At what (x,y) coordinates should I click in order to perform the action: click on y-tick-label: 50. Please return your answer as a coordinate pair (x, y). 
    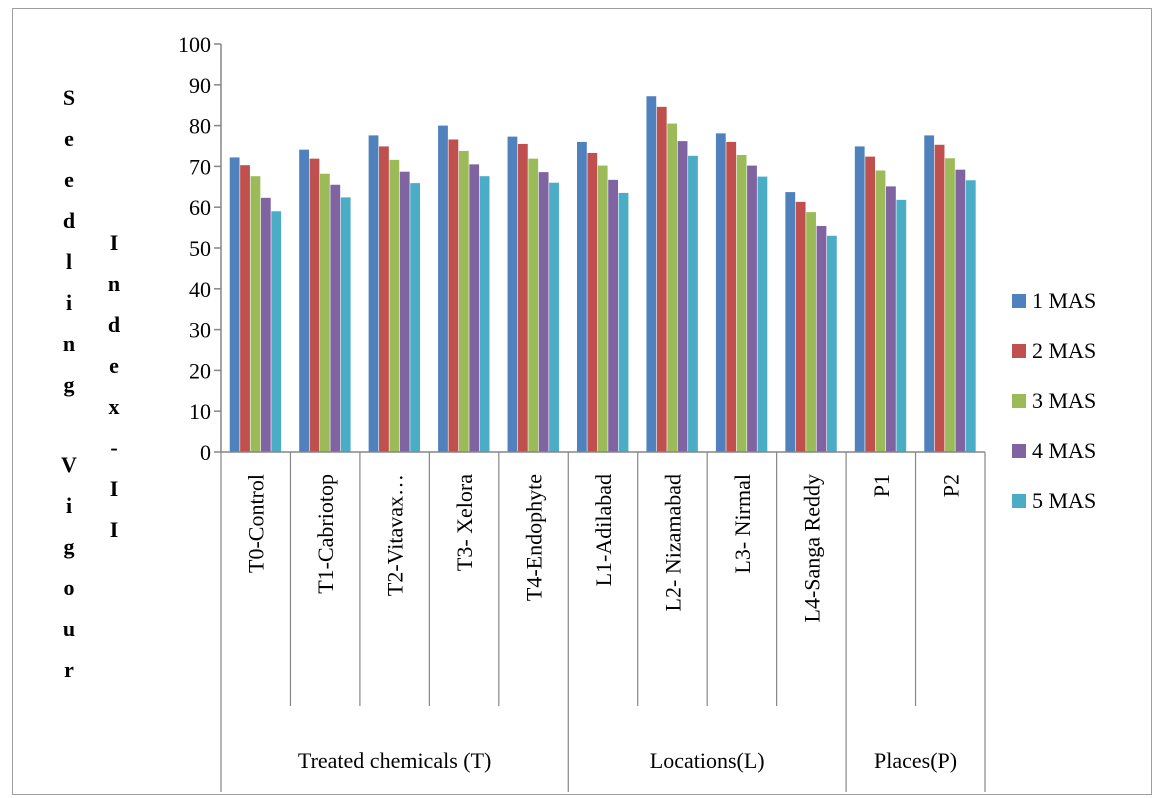
    Looking at the image, I should click on (200, 248).